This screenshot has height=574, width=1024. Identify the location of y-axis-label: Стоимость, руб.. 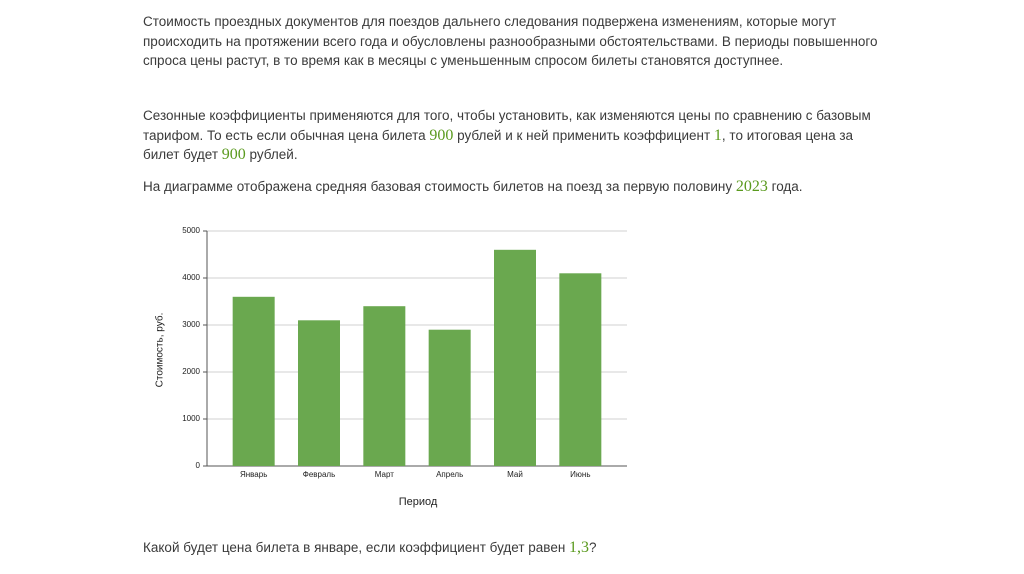
(160, 350).